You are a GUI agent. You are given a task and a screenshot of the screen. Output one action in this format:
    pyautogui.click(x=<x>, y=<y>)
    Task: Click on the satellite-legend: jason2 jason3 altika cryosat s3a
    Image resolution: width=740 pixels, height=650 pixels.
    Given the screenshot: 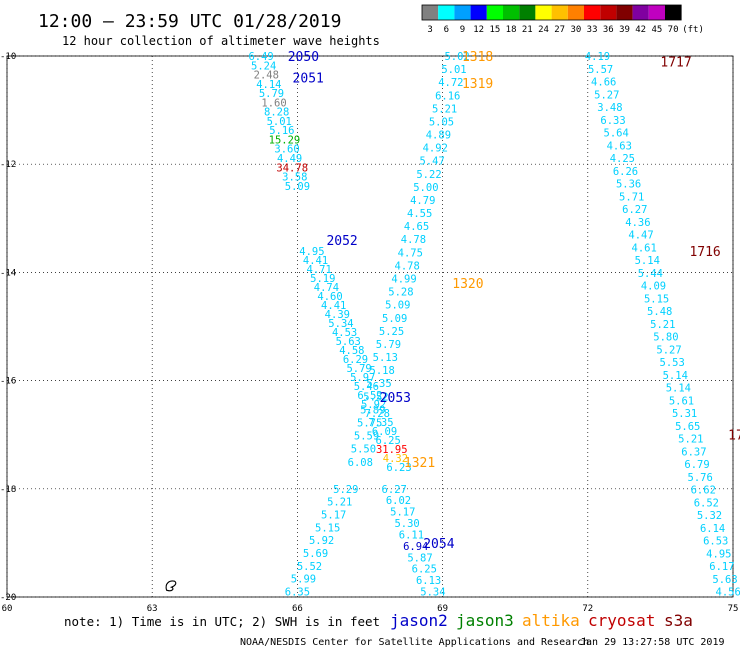 What is the action you would take?
    pyautogui.click(x=541, y=620)
    